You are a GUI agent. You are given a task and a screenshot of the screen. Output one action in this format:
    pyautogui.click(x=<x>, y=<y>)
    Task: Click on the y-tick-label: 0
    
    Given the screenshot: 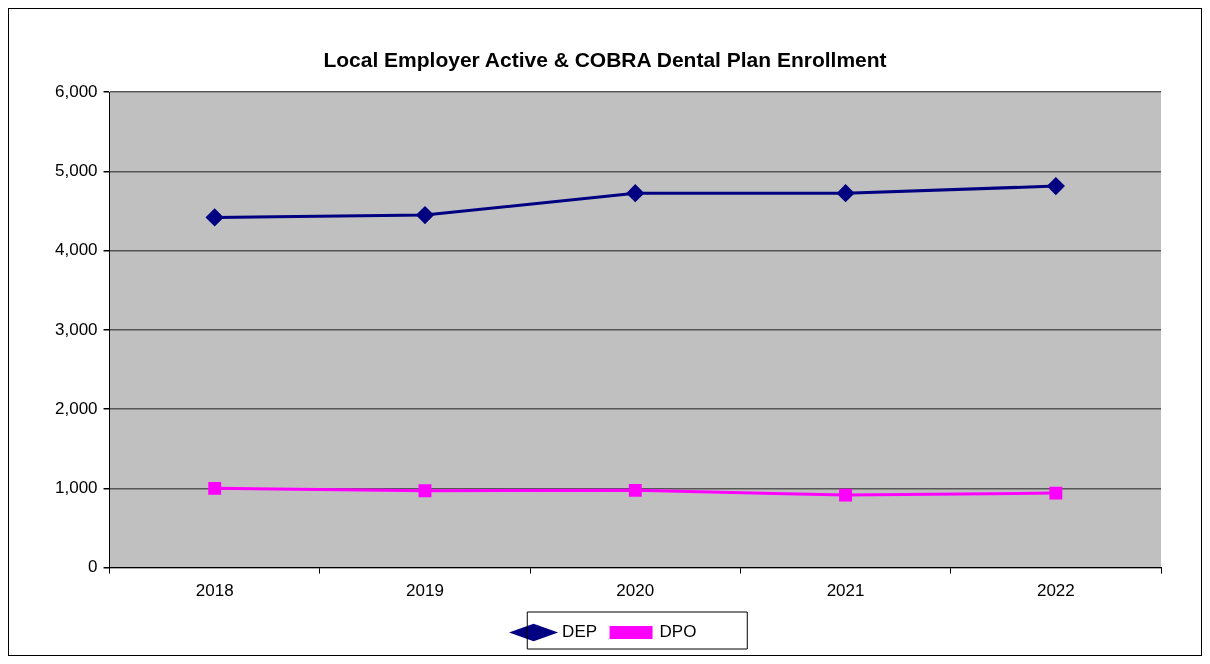 What is the action you would take?
    pyautogui.click(x=93, y=567)
    